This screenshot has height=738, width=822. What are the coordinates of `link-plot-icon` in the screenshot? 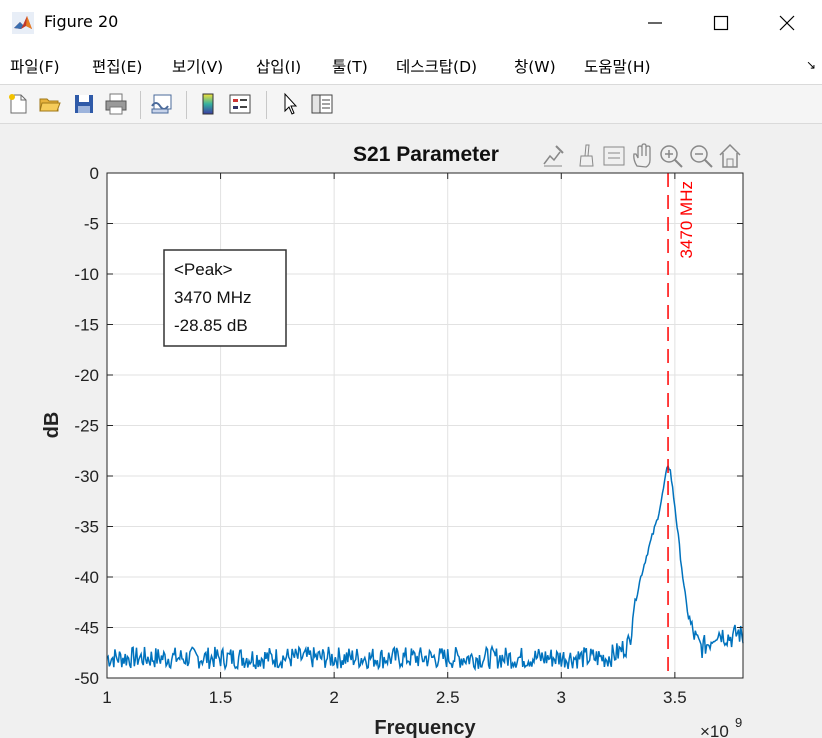 It's located at (162, 104).